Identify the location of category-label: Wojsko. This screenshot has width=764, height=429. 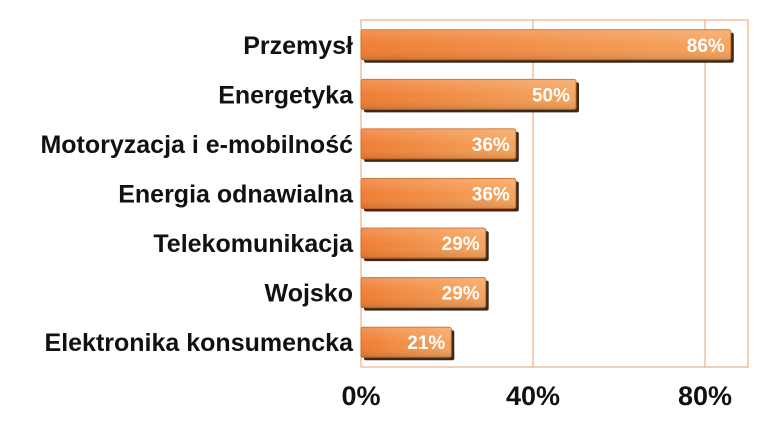
(309, 294).